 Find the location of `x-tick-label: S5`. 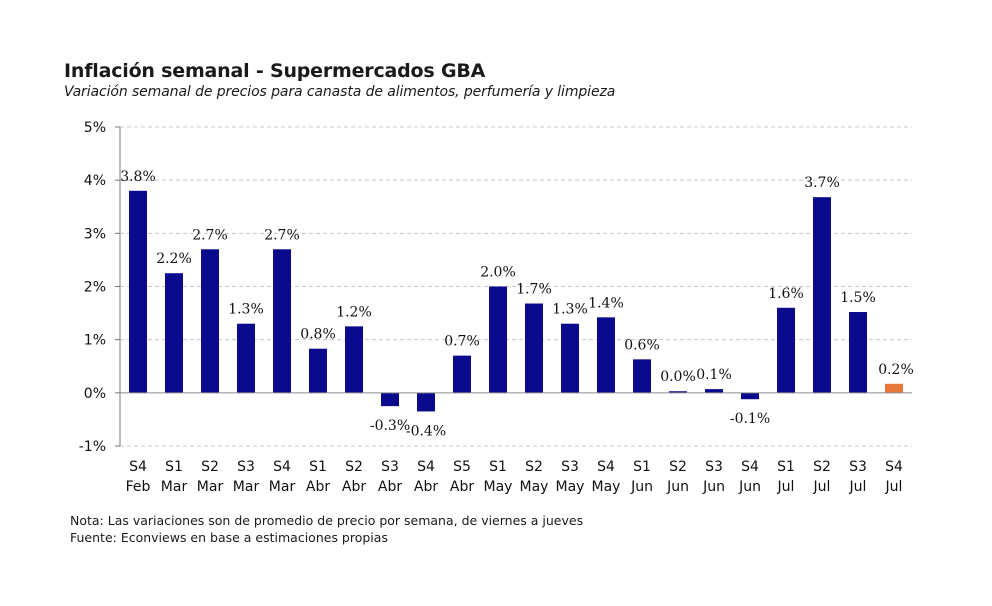

x-tick-label: S5 is located at coordinates (462, 467).